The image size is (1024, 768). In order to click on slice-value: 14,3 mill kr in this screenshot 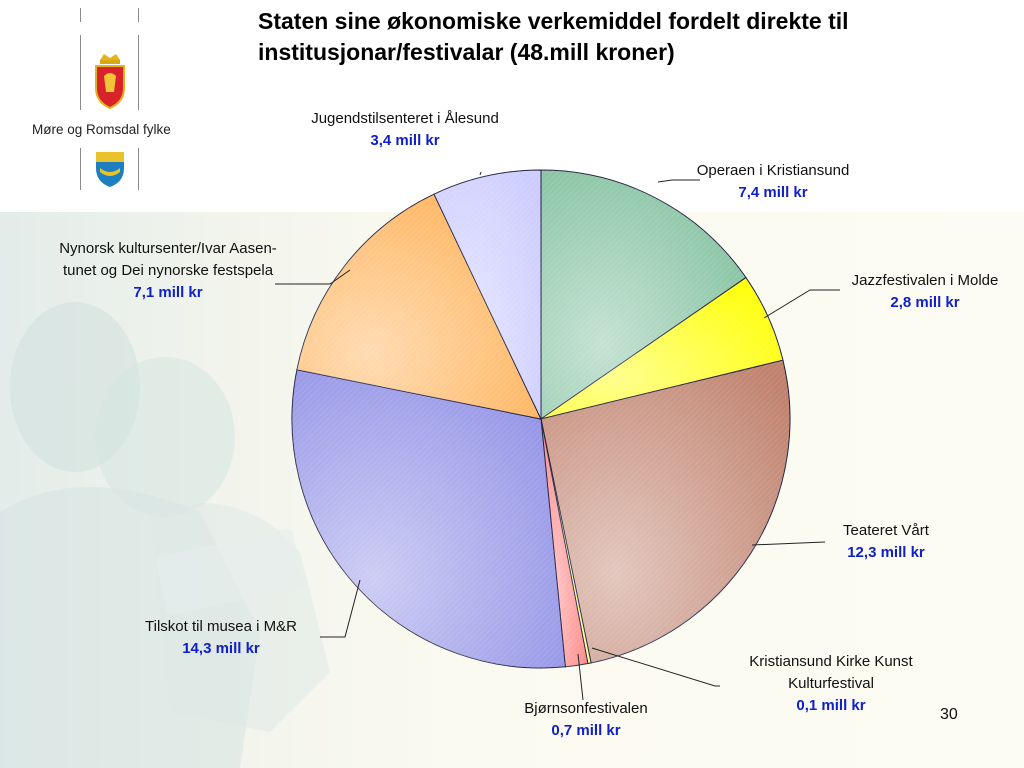, I will do `click(221, 648)`.